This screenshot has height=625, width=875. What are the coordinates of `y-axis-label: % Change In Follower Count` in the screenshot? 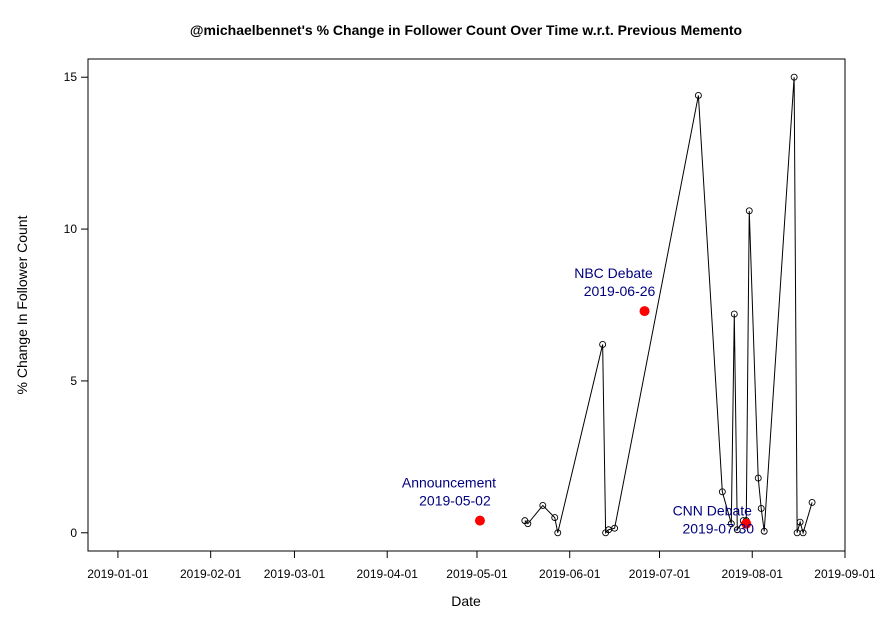 It's located at (22, 304).